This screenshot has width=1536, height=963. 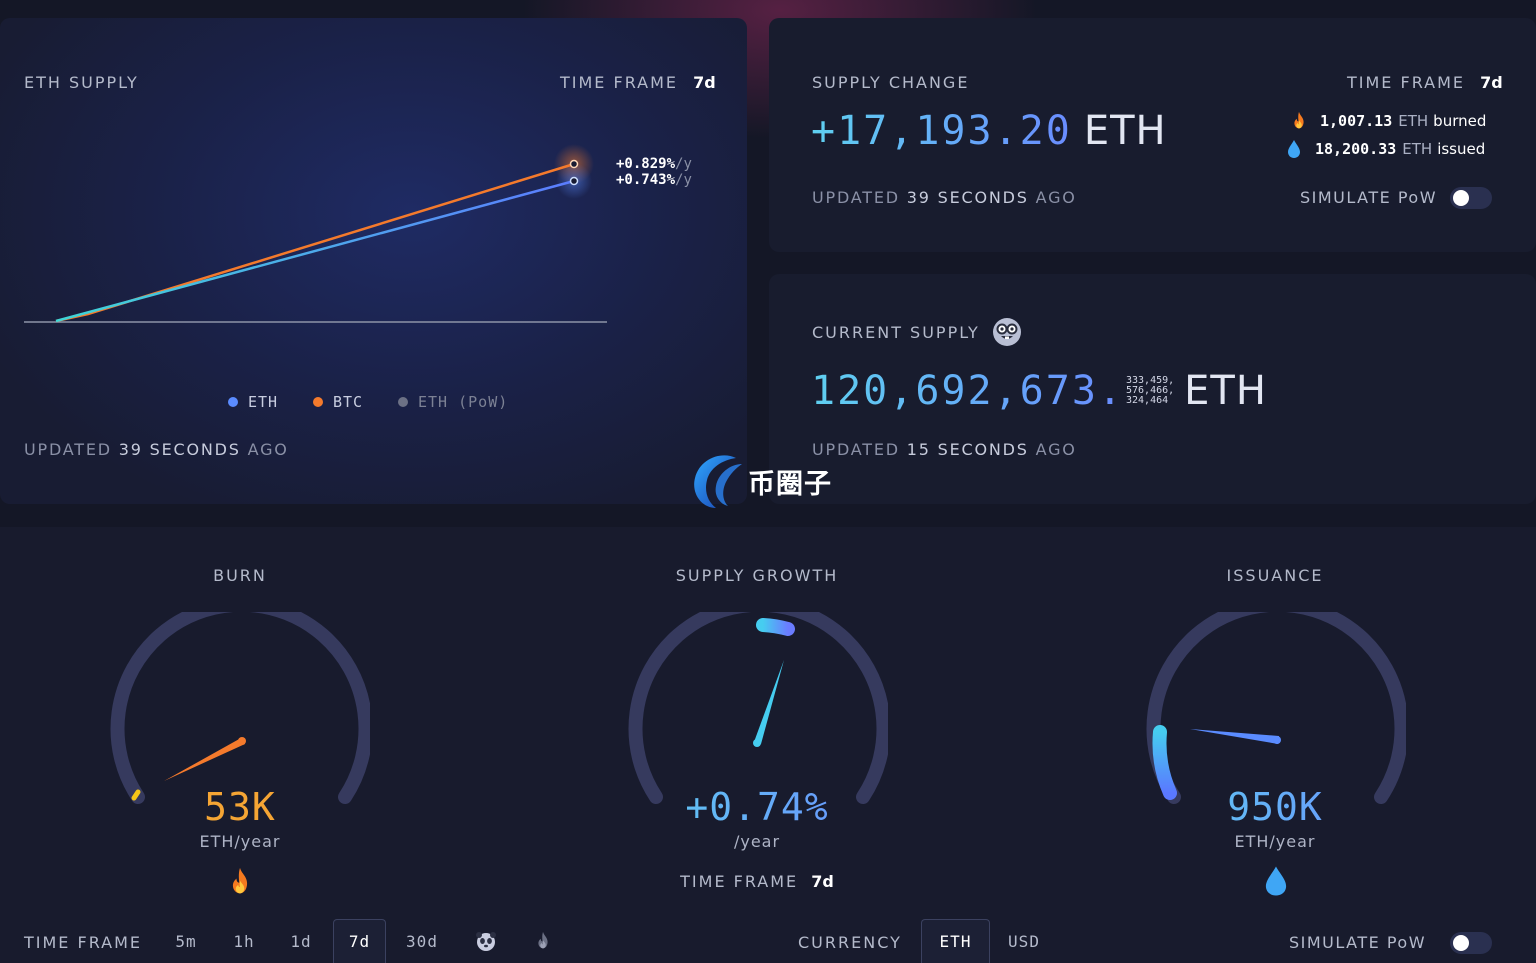 I want to click on growth-gauge-fill, so click(x=775, y=627).